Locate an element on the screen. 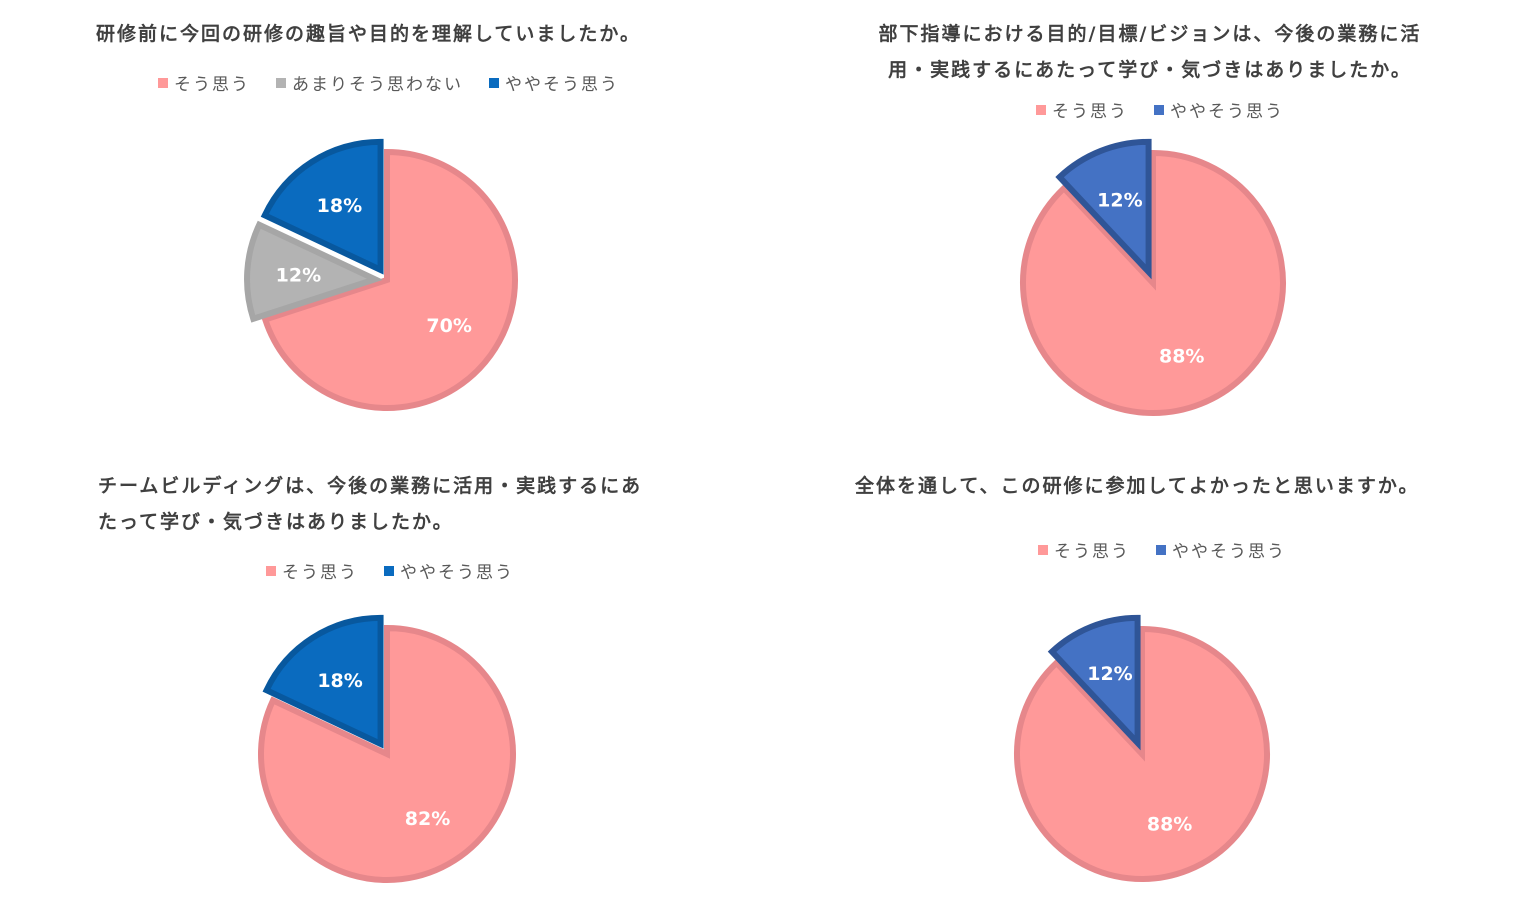 This screenshot has width=1533, height=904. slice-data-label: 82% is located at coordinates (427, 819).